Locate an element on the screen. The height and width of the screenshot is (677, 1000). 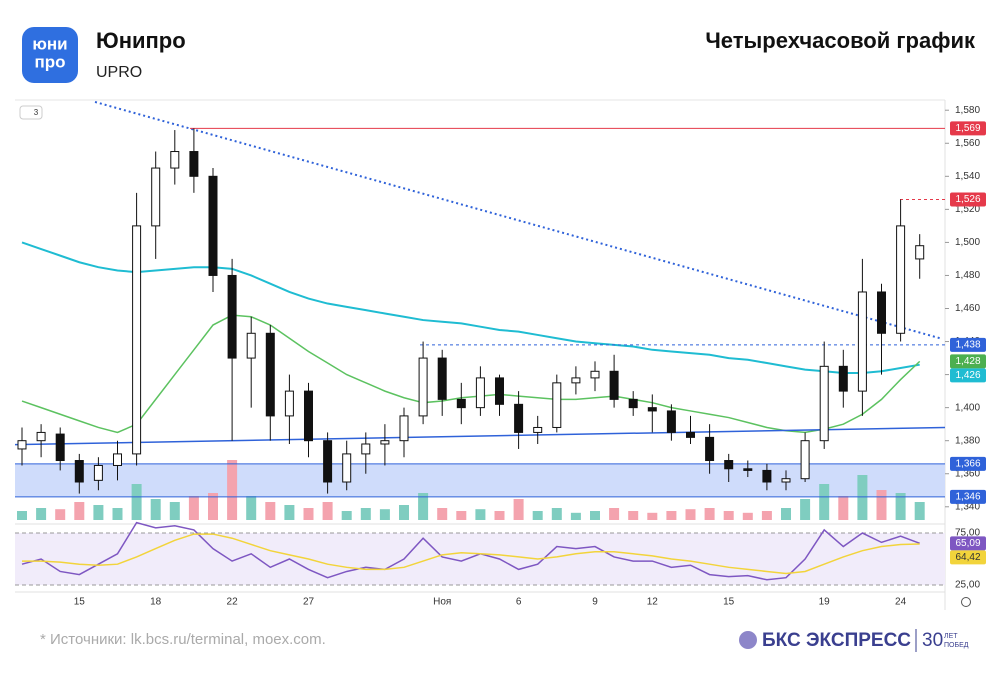
y-tick-label: 1,360 is located at coordinates (967, 473).